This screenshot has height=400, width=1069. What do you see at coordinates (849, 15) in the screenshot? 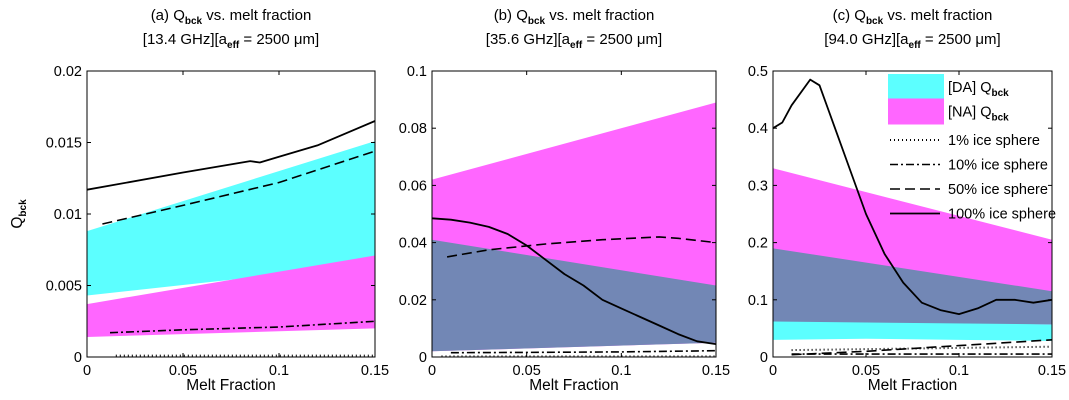
I see `chart-title-text: (c) Q` at bounding box center [849, 15].